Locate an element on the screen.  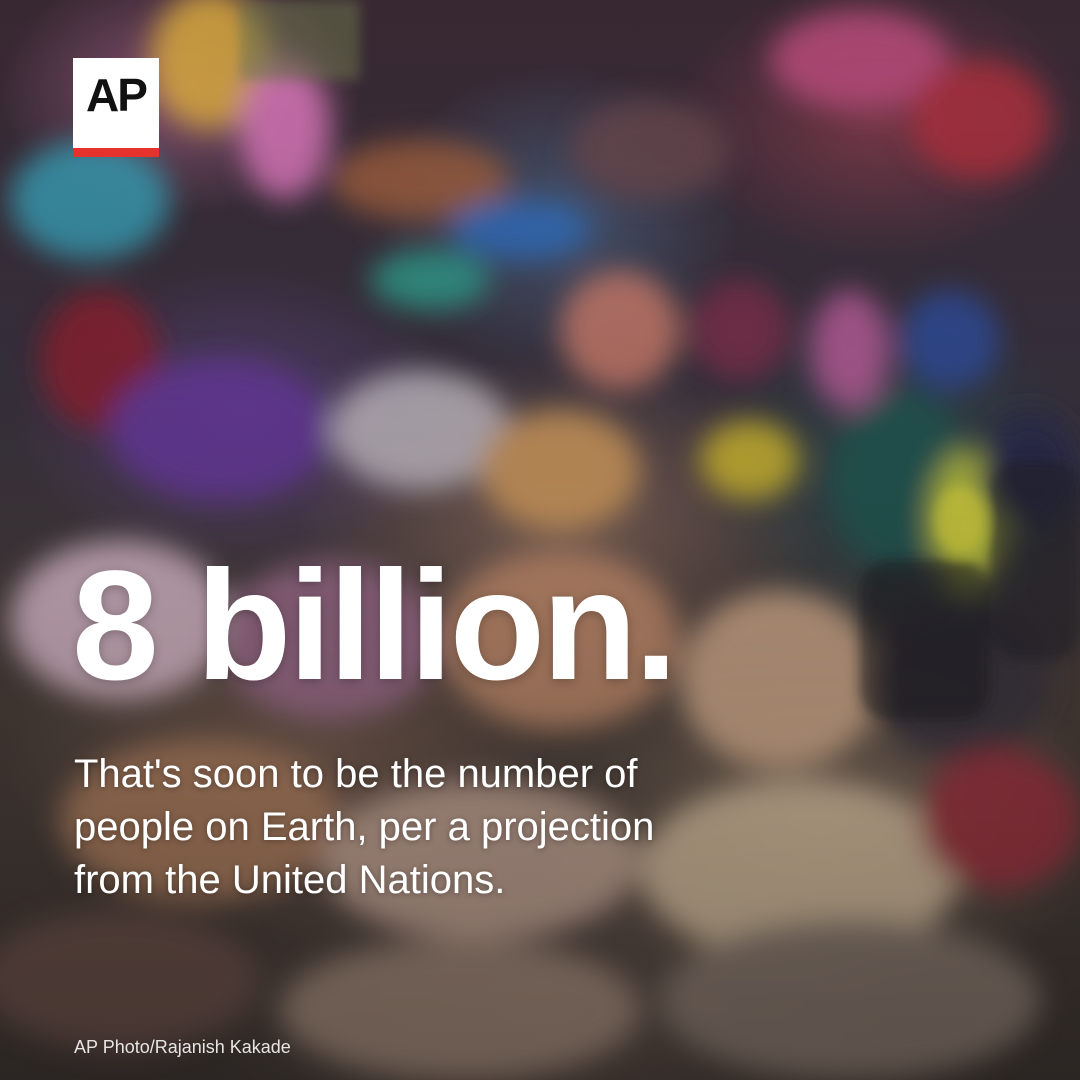
ap-logo-accent-bar is located at coordinates (116, 152).